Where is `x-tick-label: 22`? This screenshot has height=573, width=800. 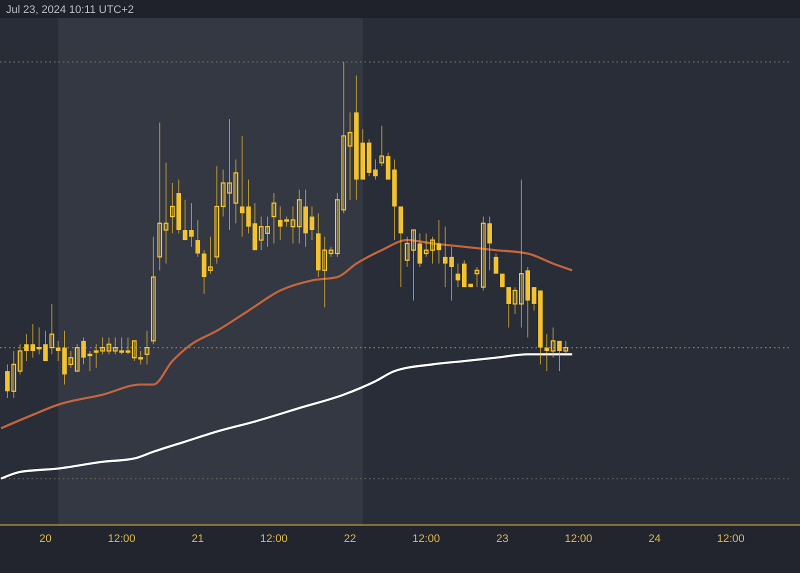 x-tick-label: 22 is located at coordinates (350, 539).